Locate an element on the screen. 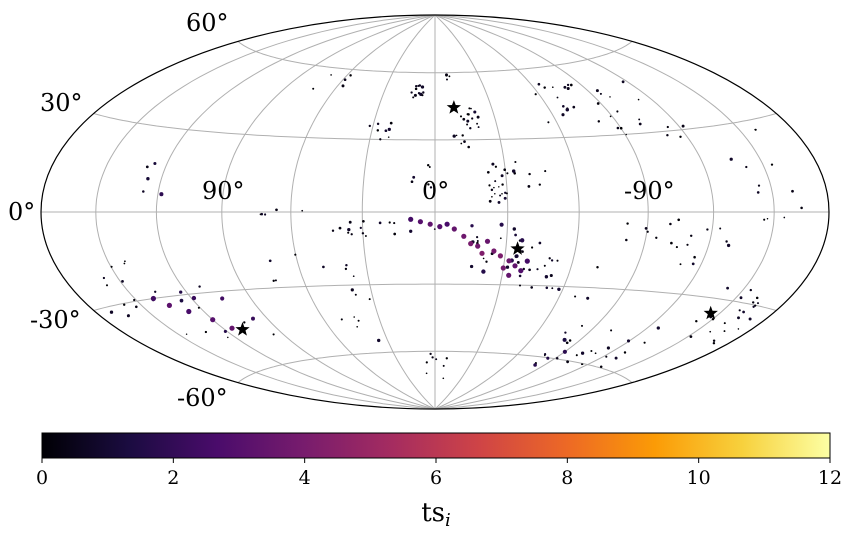 The image size is (850, 535). lat-label-neg60: -60° is located at coordinates (202, 398).